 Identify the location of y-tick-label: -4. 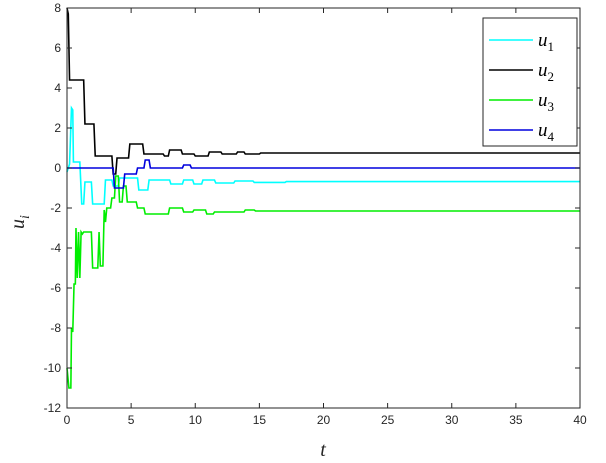
(55, 248).